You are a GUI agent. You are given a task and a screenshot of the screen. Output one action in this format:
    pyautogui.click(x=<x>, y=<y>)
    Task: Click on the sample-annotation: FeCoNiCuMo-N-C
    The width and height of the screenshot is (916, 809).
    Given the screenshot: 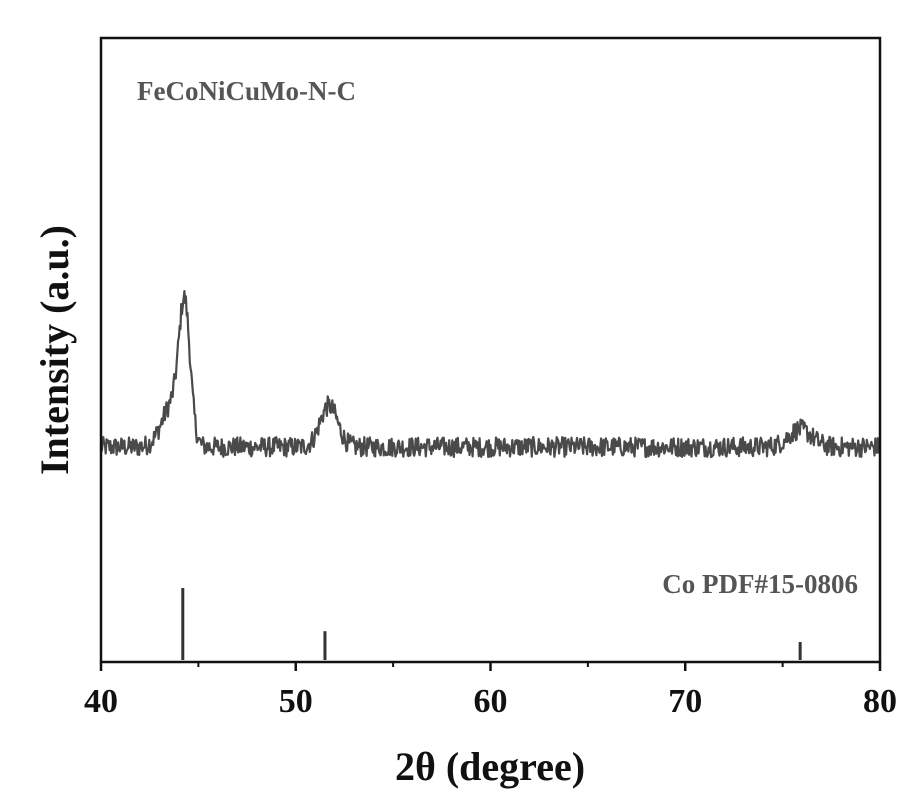 What is the action you would take?
    pyautogui.click(x=246, y=91)
    